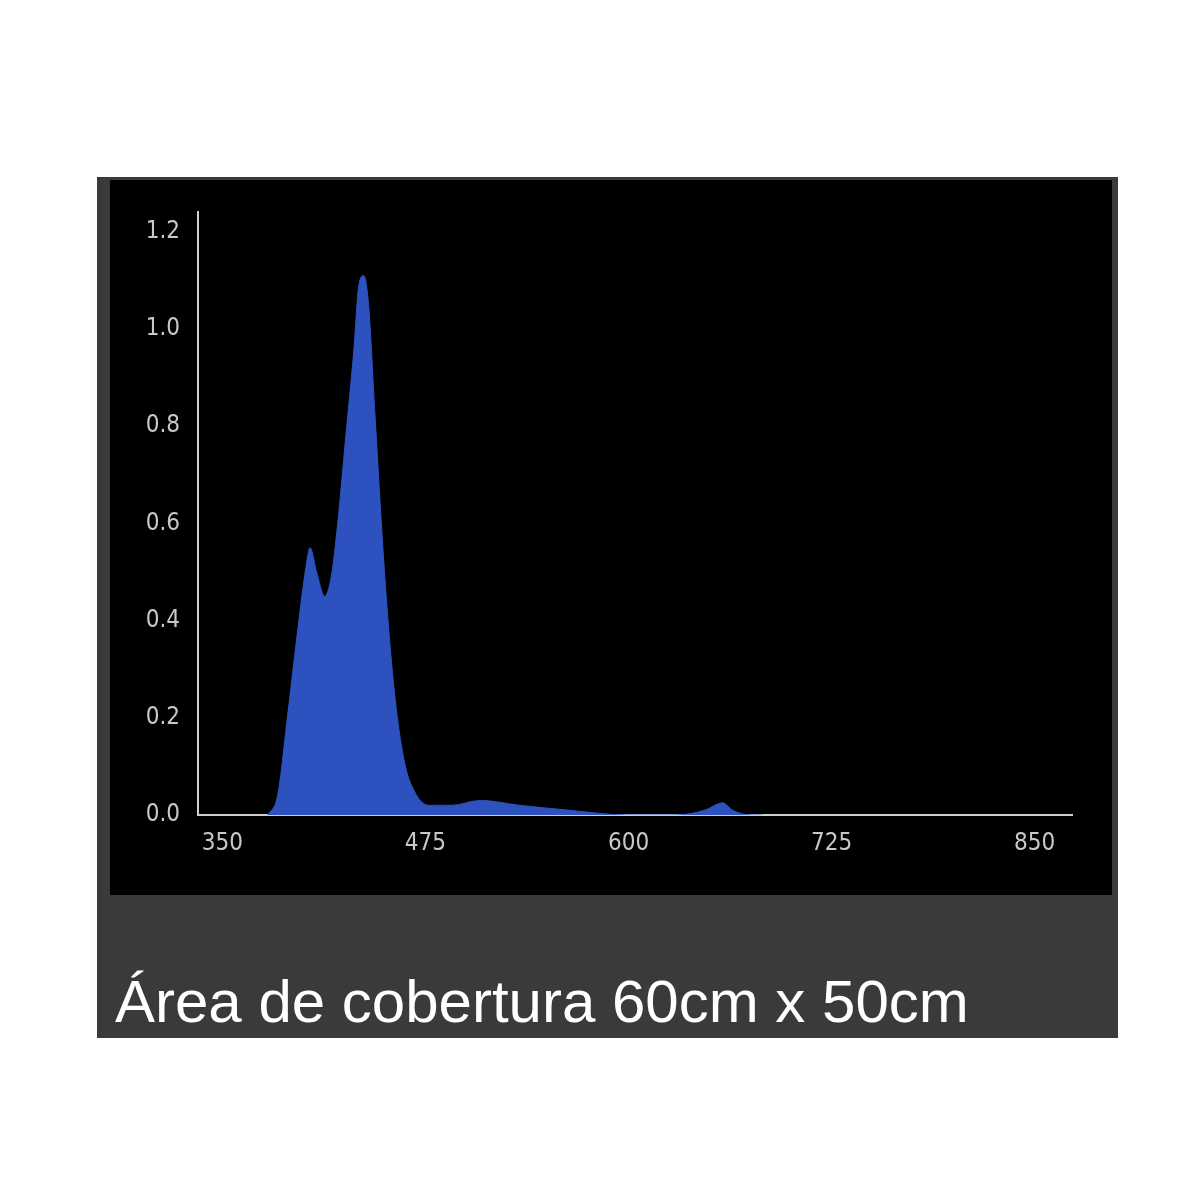  Describe the element at coordinates (831, 841) in the screenshot. I see `x-tick-label: 725` at that location.